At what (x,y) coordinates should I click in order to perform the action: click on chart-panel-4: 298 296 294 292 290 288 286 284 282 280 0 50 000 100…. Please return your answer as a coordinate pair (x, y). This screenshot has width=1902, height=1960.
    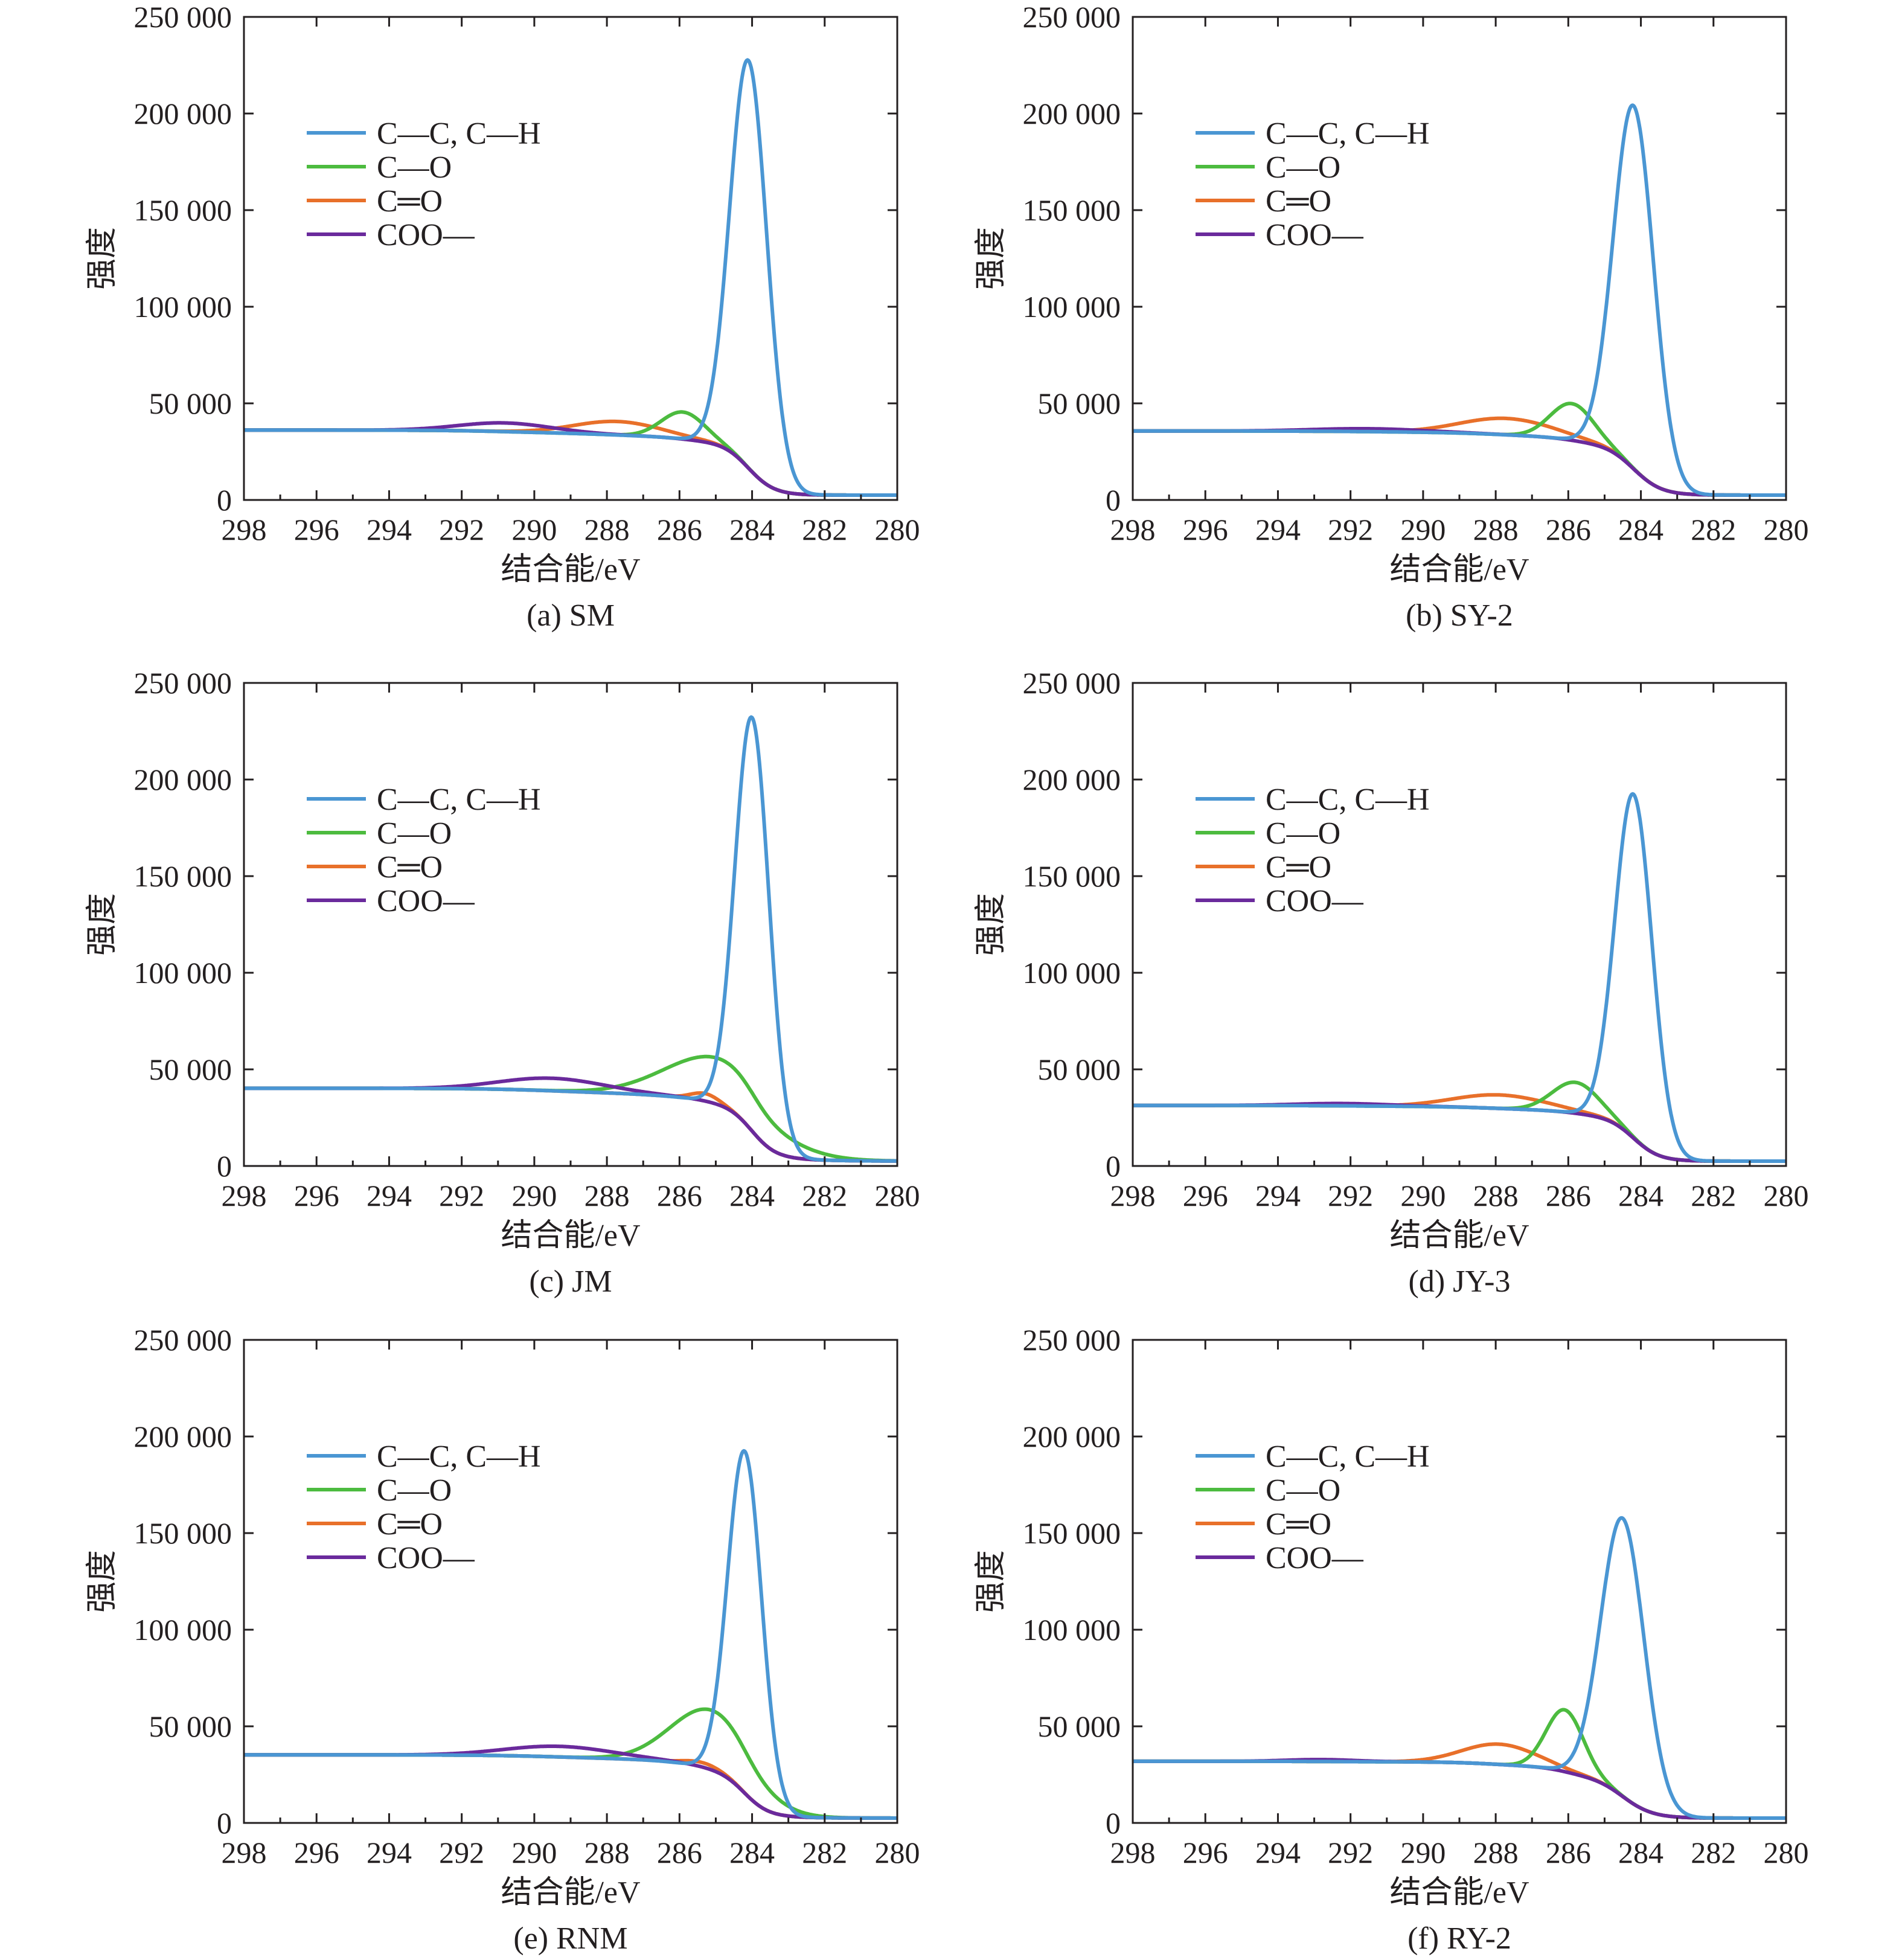
    Looking at the image, I should click on (502, 1639).